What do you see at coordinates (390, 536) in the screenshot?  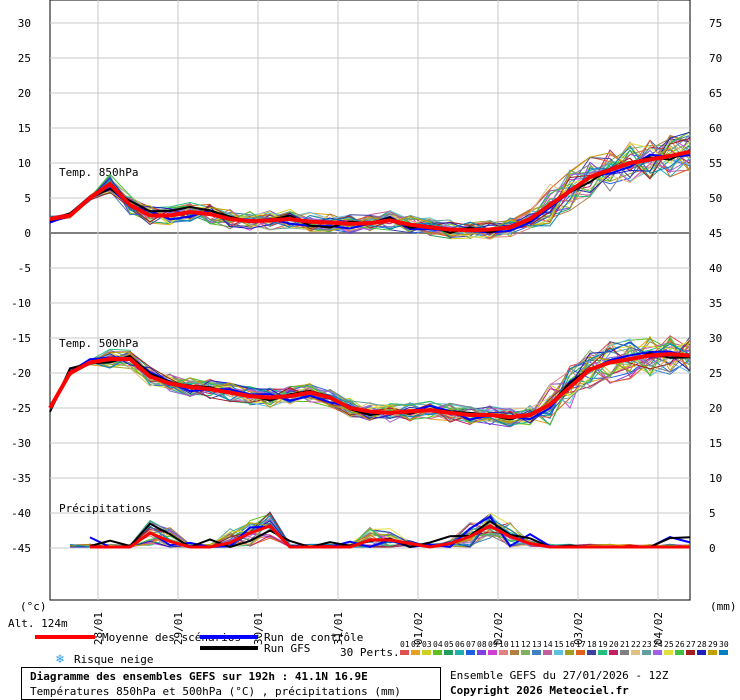 I see `mean-line-precip` at bounding box center [390, 536].